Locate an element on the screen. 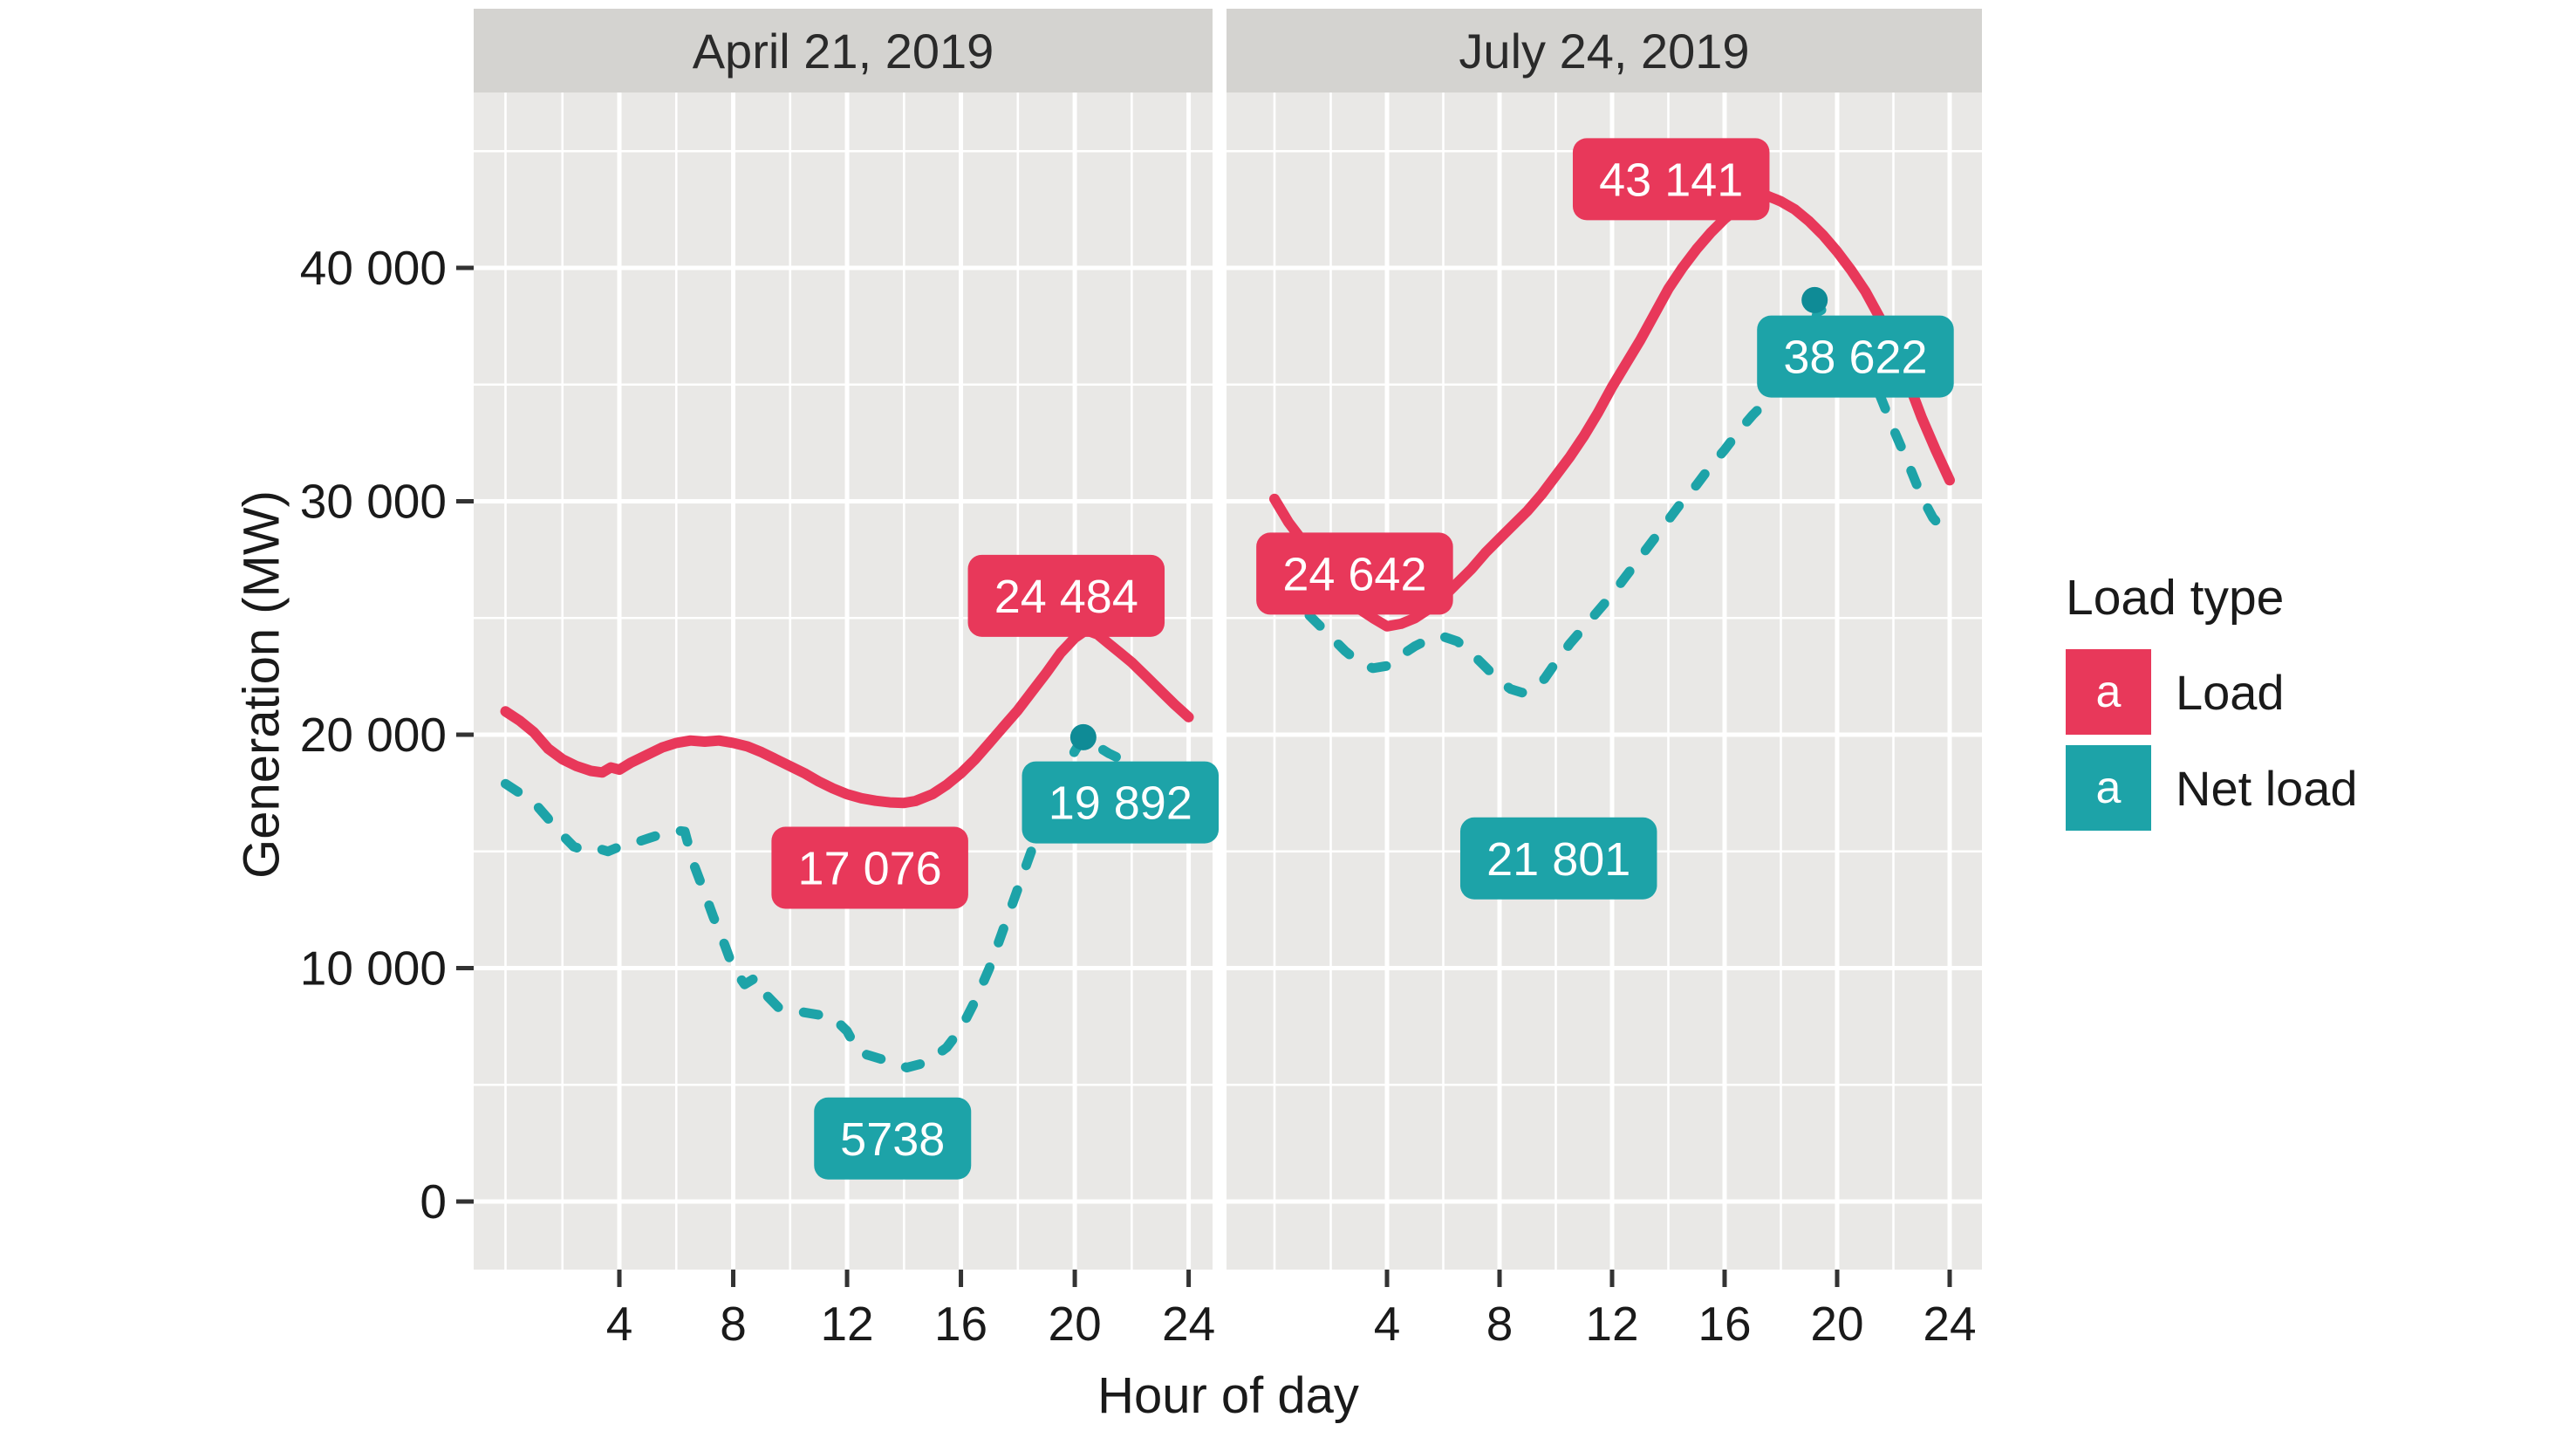 This screenshot has height=1431, width=2576. legend-item-label: Load is located at coordinates (2230, 692).